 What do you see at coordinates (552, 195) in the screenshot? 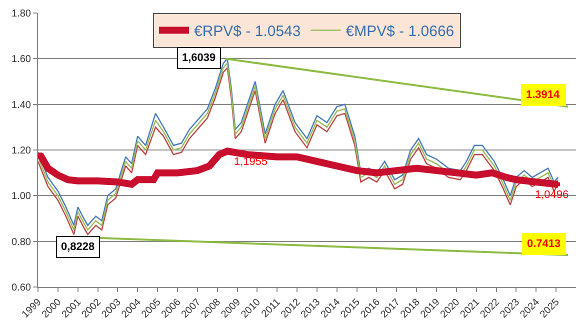
I see `annotation: 1,0496` at bounding box center [552, 195].